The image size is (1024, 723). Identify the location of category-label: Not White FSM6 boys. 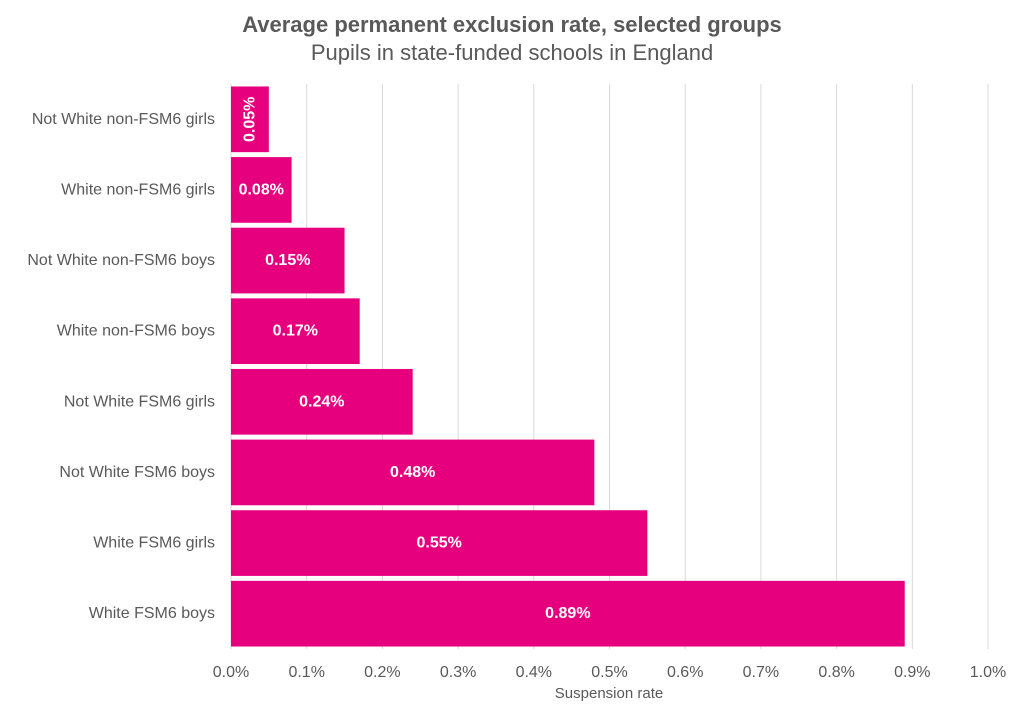
(137, 472).